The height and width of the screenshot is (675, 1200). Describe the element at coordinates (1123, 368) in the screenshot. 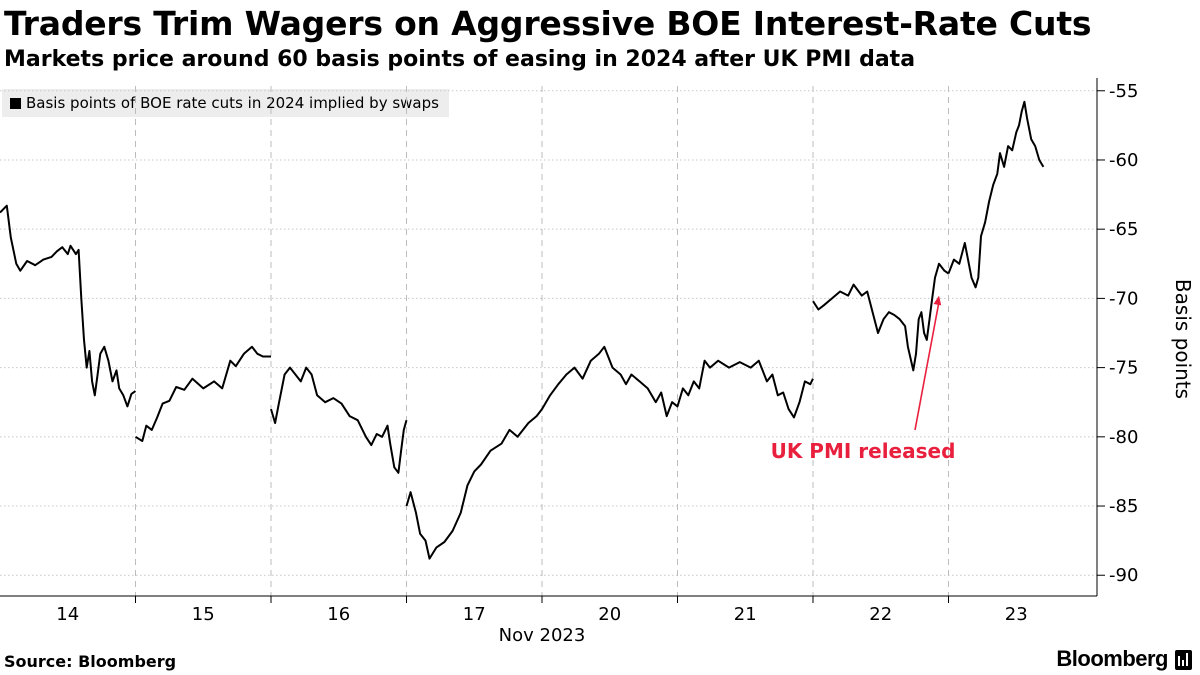

I see `y-tick-label: -75` at that location.